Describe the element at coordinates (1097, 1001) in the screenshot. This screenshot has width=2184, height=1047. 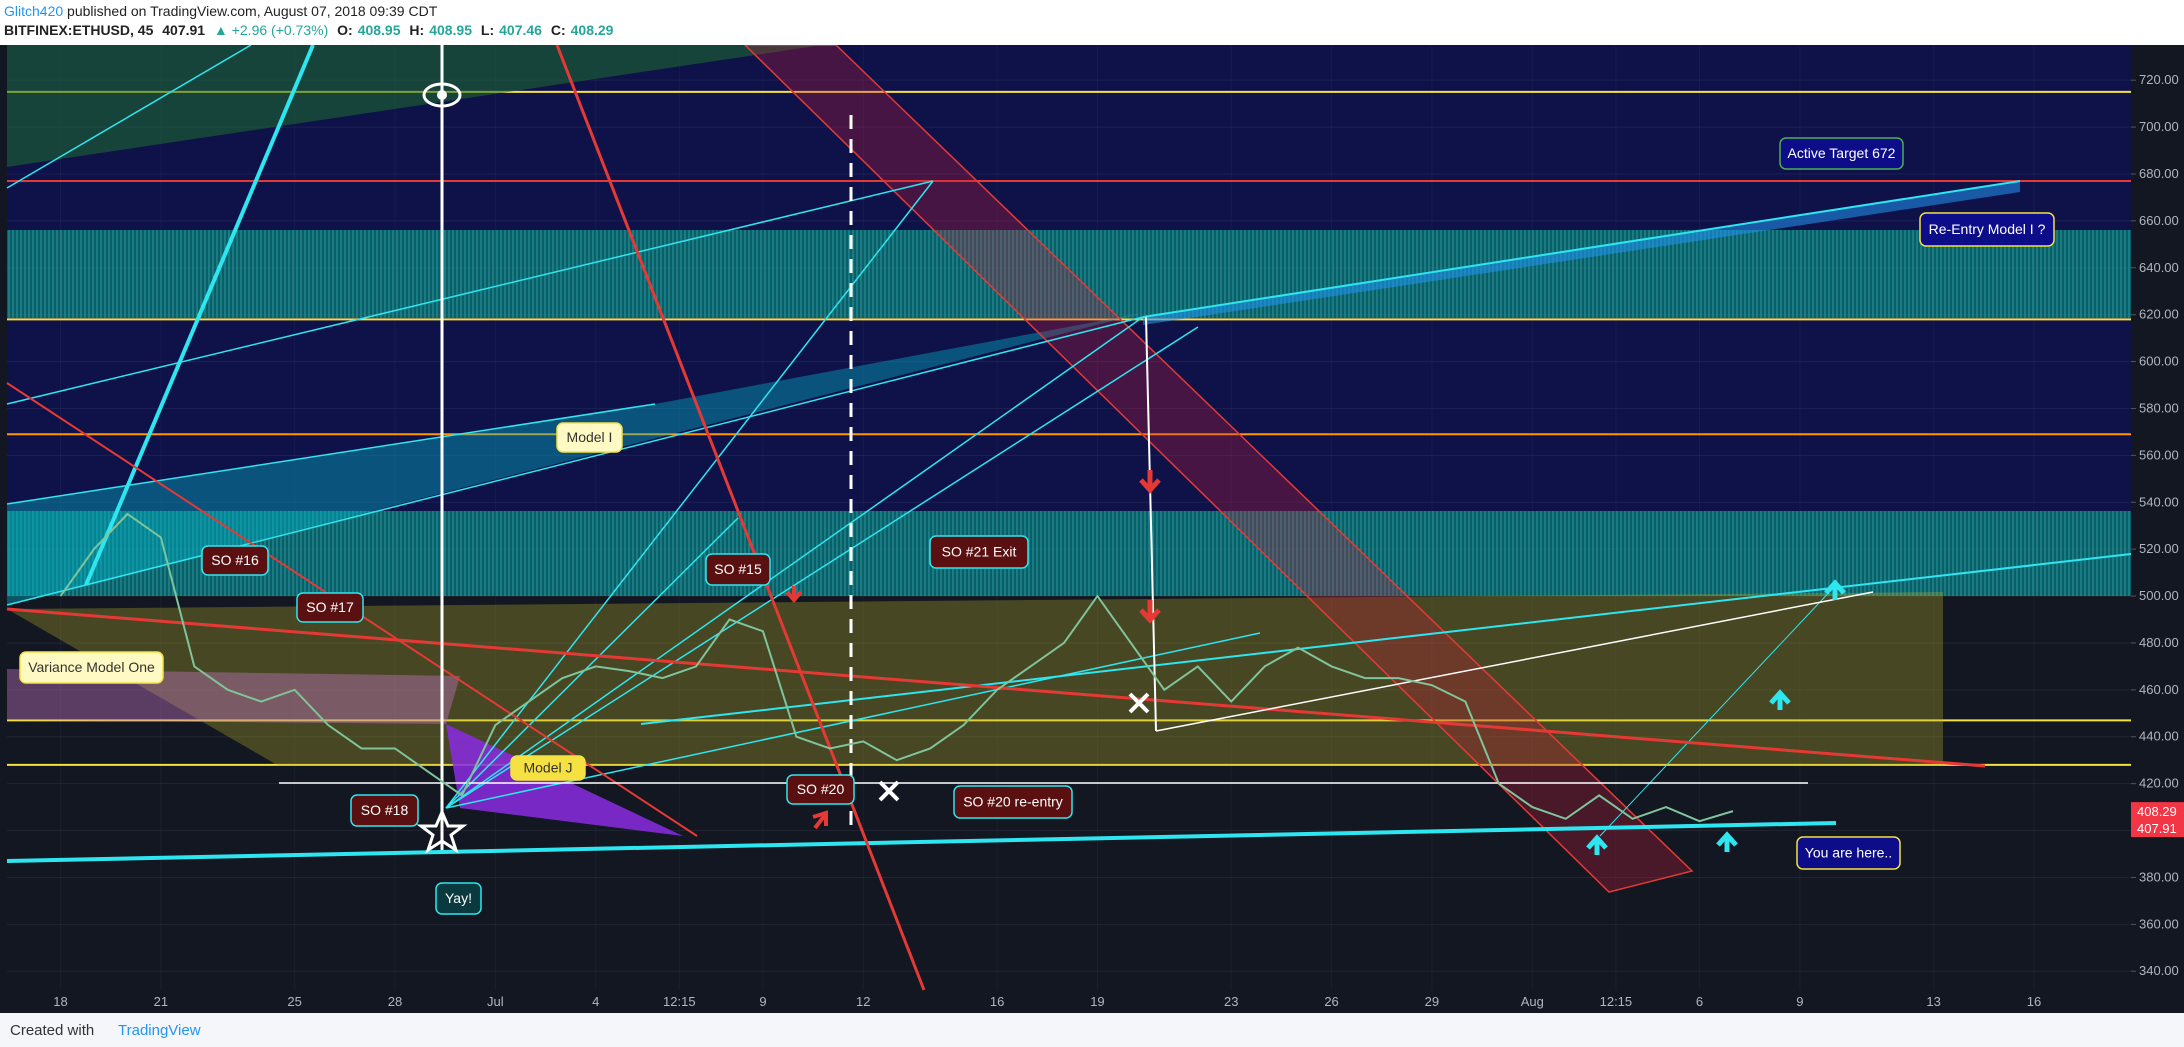
I see `x-tick-label: 19` at that location.